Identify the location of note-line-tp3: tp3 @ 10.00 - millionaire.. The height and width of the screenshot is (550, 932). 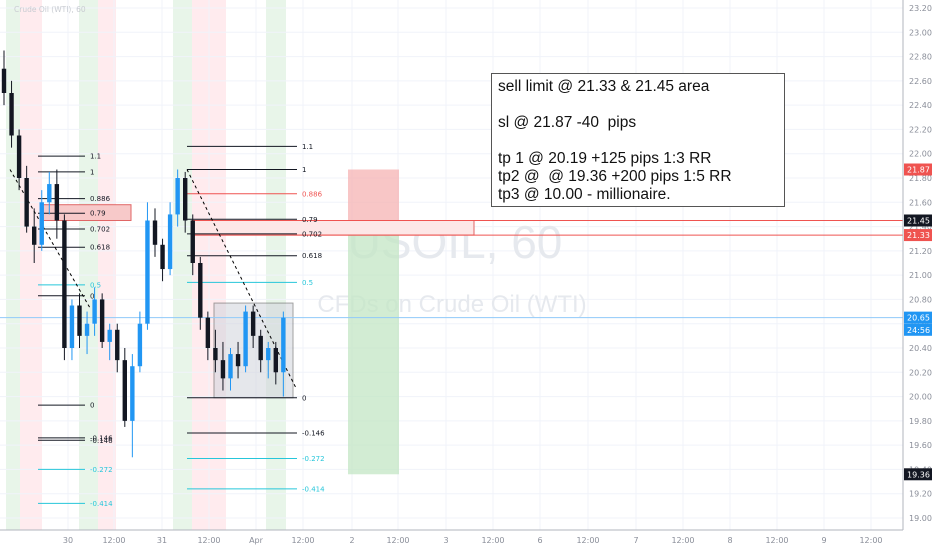
(584, 194).